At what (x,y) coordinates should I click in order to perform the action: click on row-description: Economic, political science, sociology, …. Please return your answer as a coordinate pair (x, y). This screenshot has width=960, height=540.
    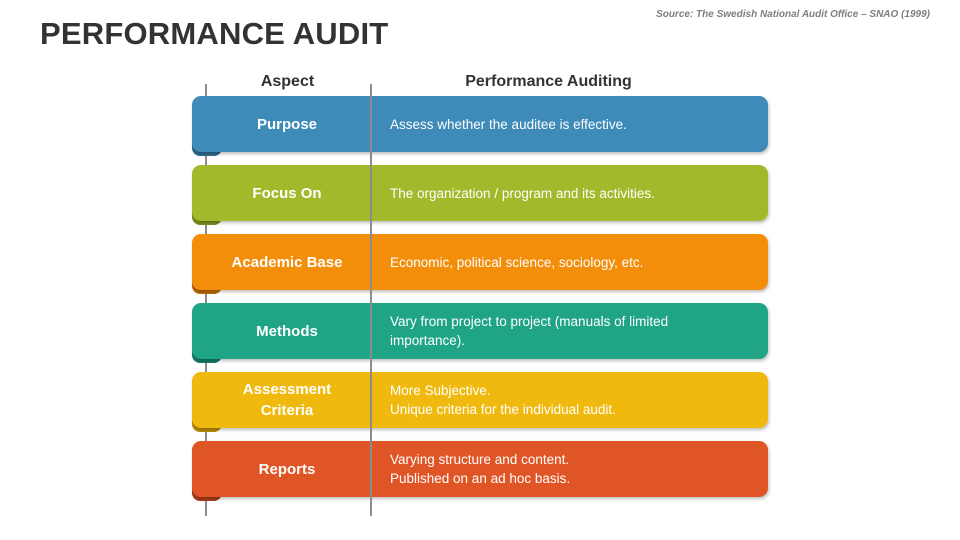
    Looking at the image, I should click on (517, 262).